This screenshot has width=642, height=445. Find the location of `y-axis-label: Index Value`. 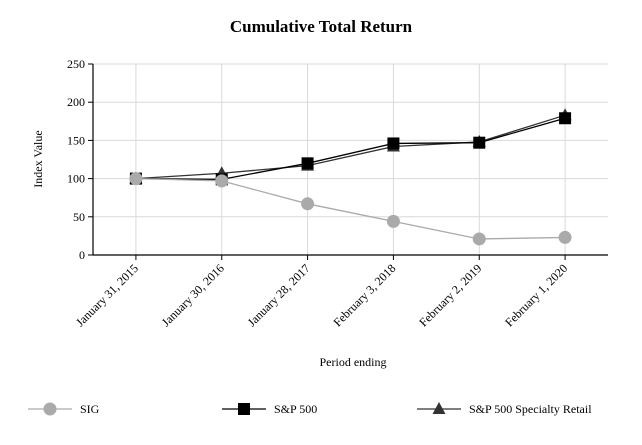

y-axis-label: Index Value is located at coordinates (38, 158).